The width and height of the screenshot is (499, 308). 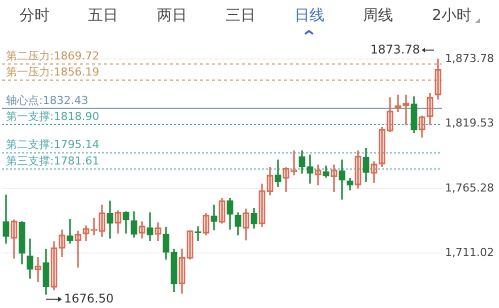 I want to click on annotation: 分时, so click(x=34, y=15).